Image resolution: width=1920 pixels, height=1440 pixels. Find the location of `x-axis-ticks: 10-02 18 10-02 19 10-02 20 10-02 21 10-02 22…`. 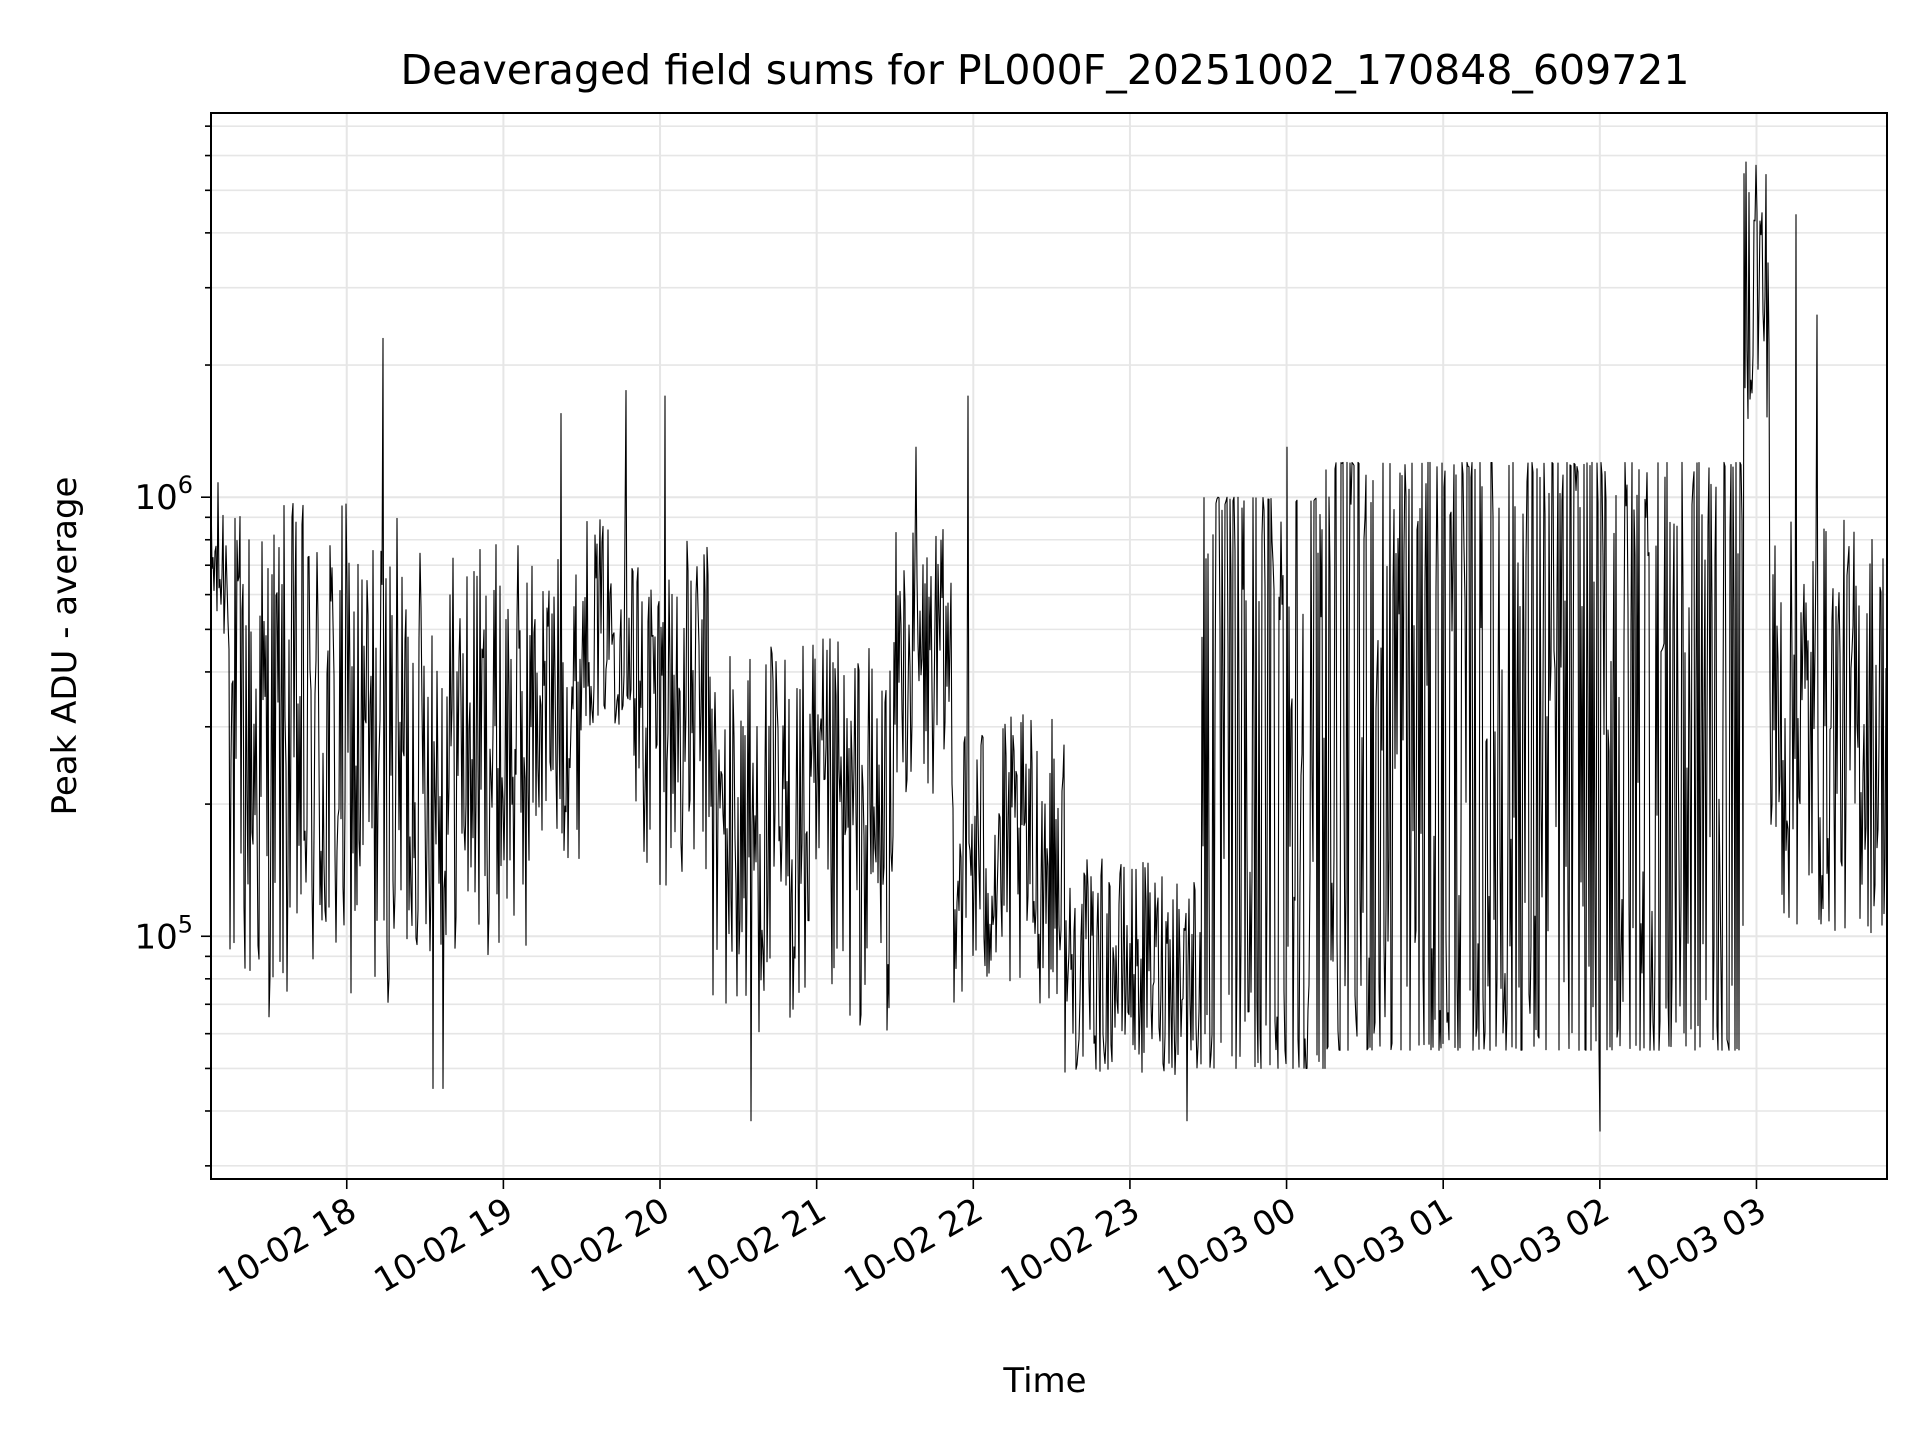

x-axis-ticks: 10-02 18 10-02 19 10-02 20 10-02 21 10-02 22… is located at coordinates (992, 1240).